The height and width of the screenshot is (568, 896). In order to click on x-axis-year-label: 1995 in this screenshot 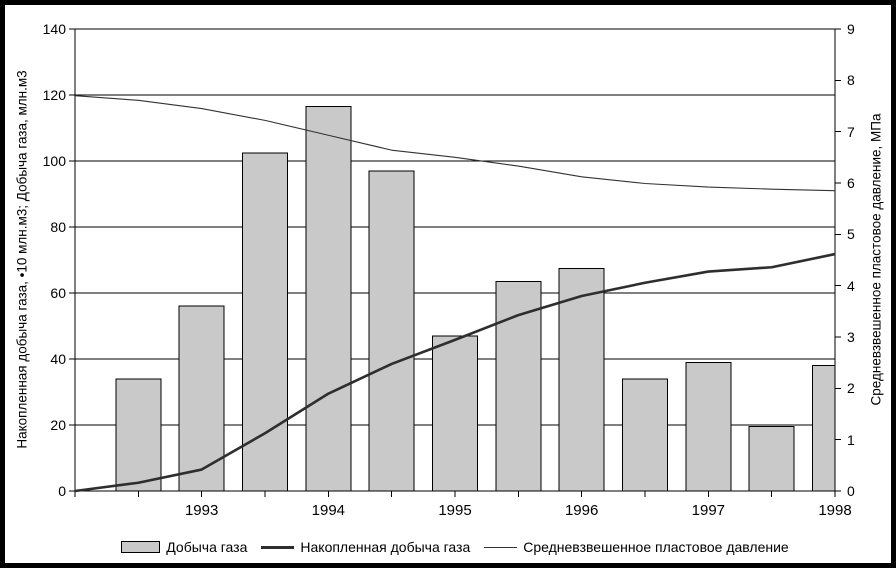, I will do `click(455, 510)`.